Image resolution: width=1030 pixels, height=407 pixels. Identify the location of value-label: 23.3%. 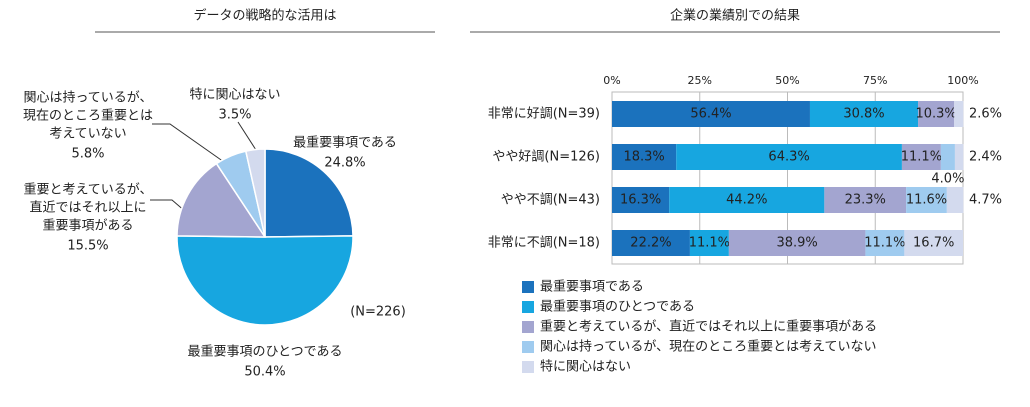
(865, 200).